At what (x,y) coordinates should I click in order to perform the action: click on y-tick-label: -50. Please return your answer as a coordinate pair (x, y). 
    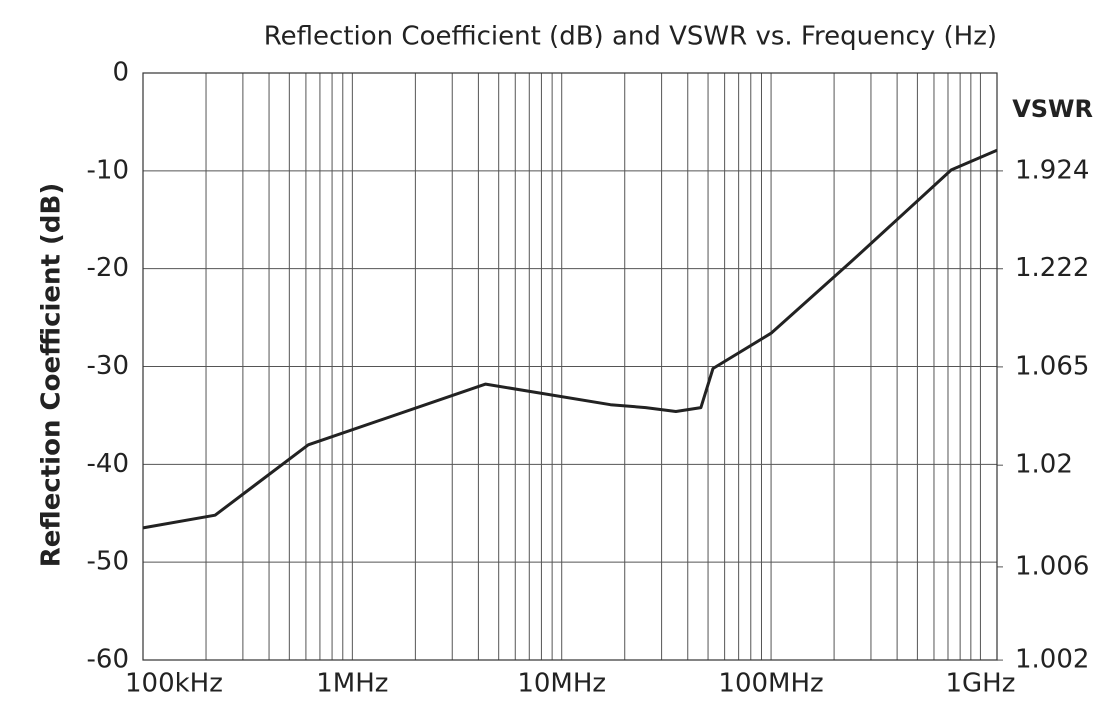
    Looking at the image, I should click on (108, 562).